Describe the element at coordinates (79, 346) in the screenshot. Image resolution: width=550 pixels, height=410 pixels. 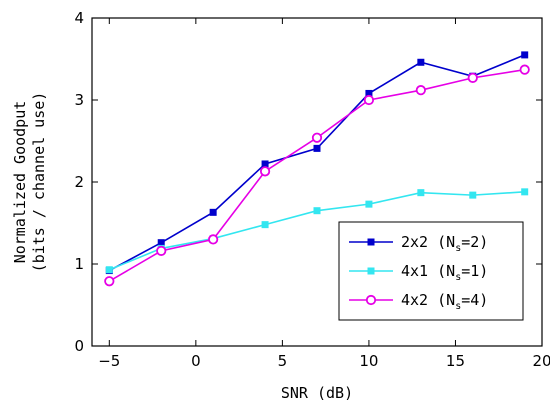
I see `y-tick-label: 0` at that location.